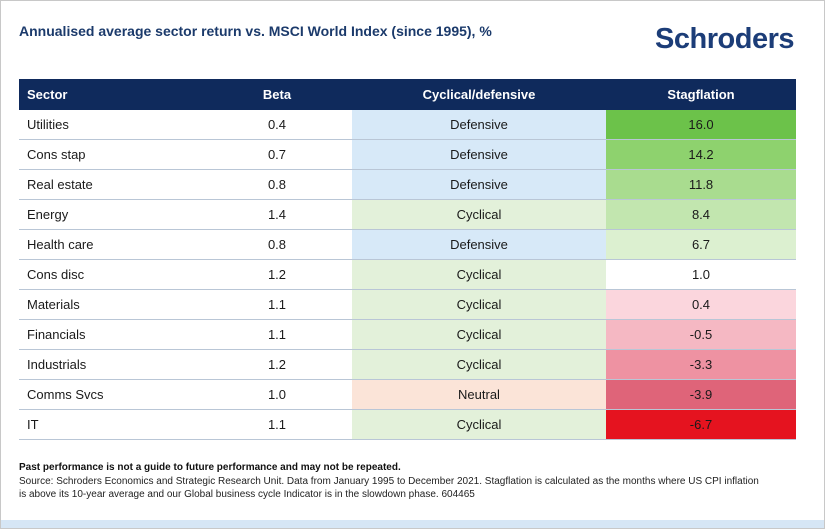  I want to click on table-cell: Real estate, so click(110, 184).